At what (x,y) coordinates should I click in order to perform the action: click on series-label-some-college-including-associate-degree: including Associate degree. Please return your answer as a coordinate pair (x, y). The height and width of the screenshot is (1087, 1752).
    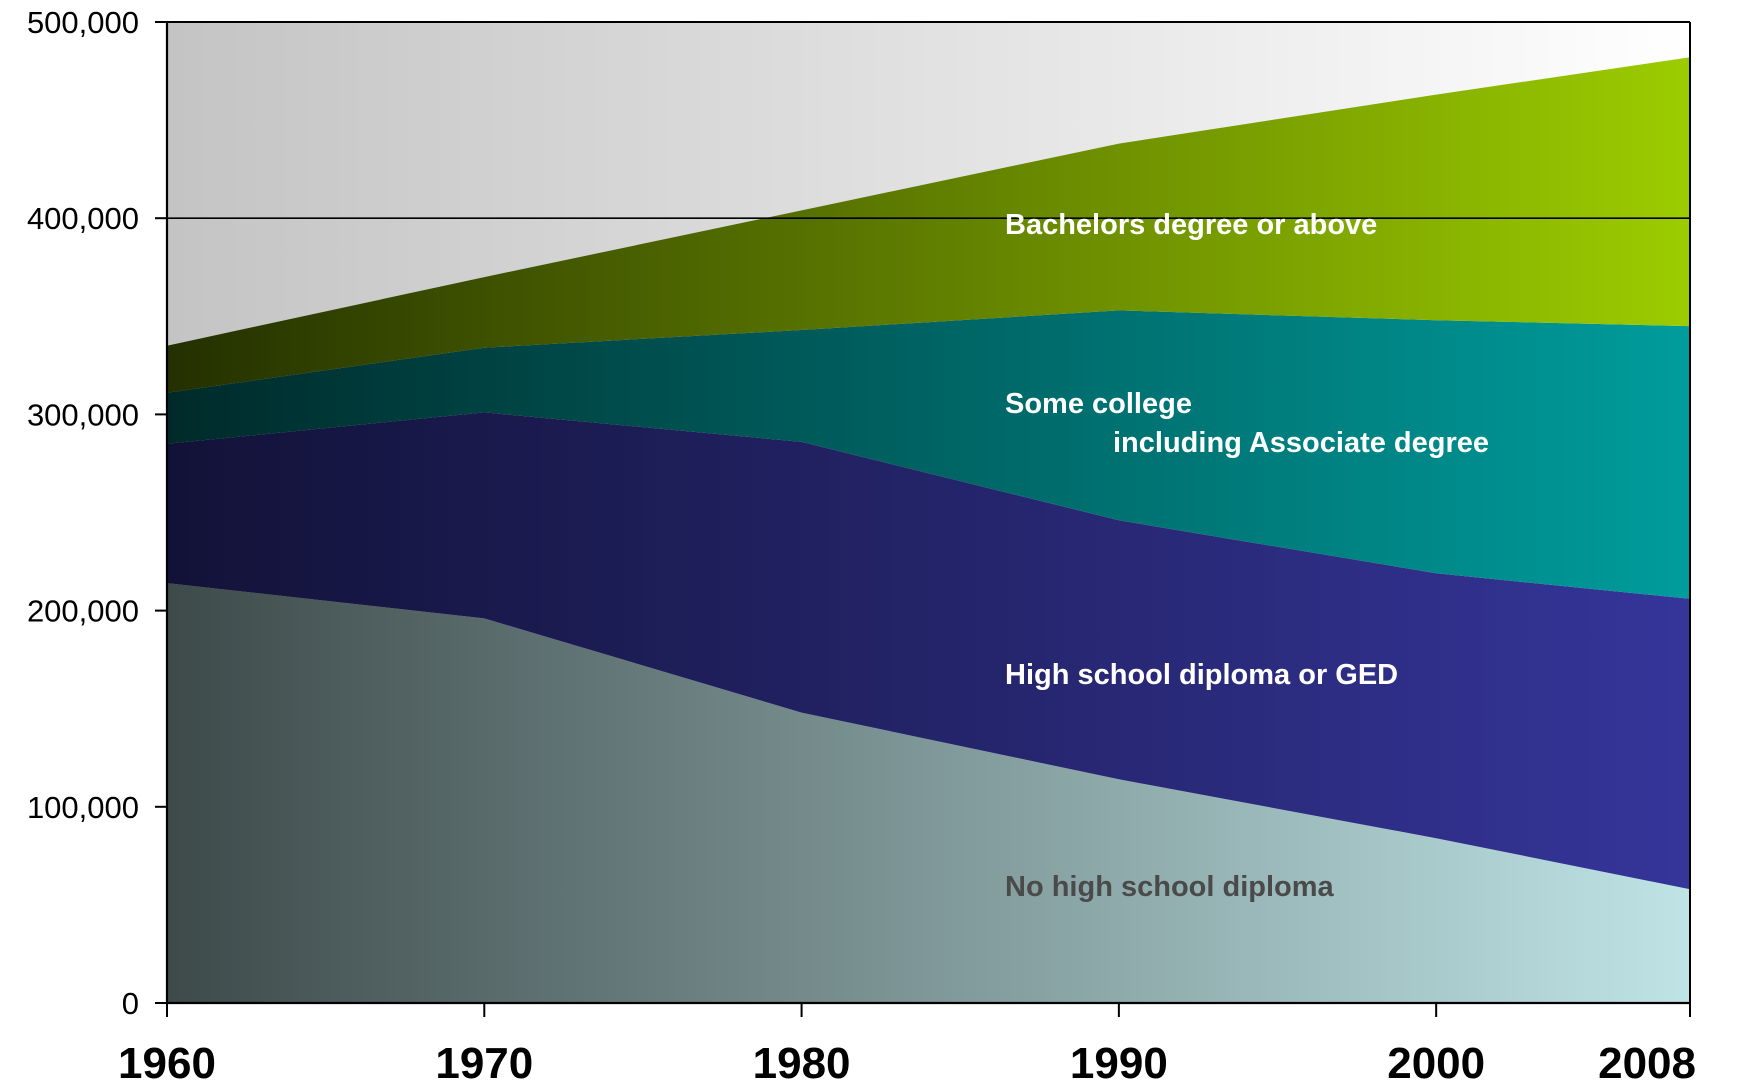
    Looking at the image, I should click on (1301, 443).